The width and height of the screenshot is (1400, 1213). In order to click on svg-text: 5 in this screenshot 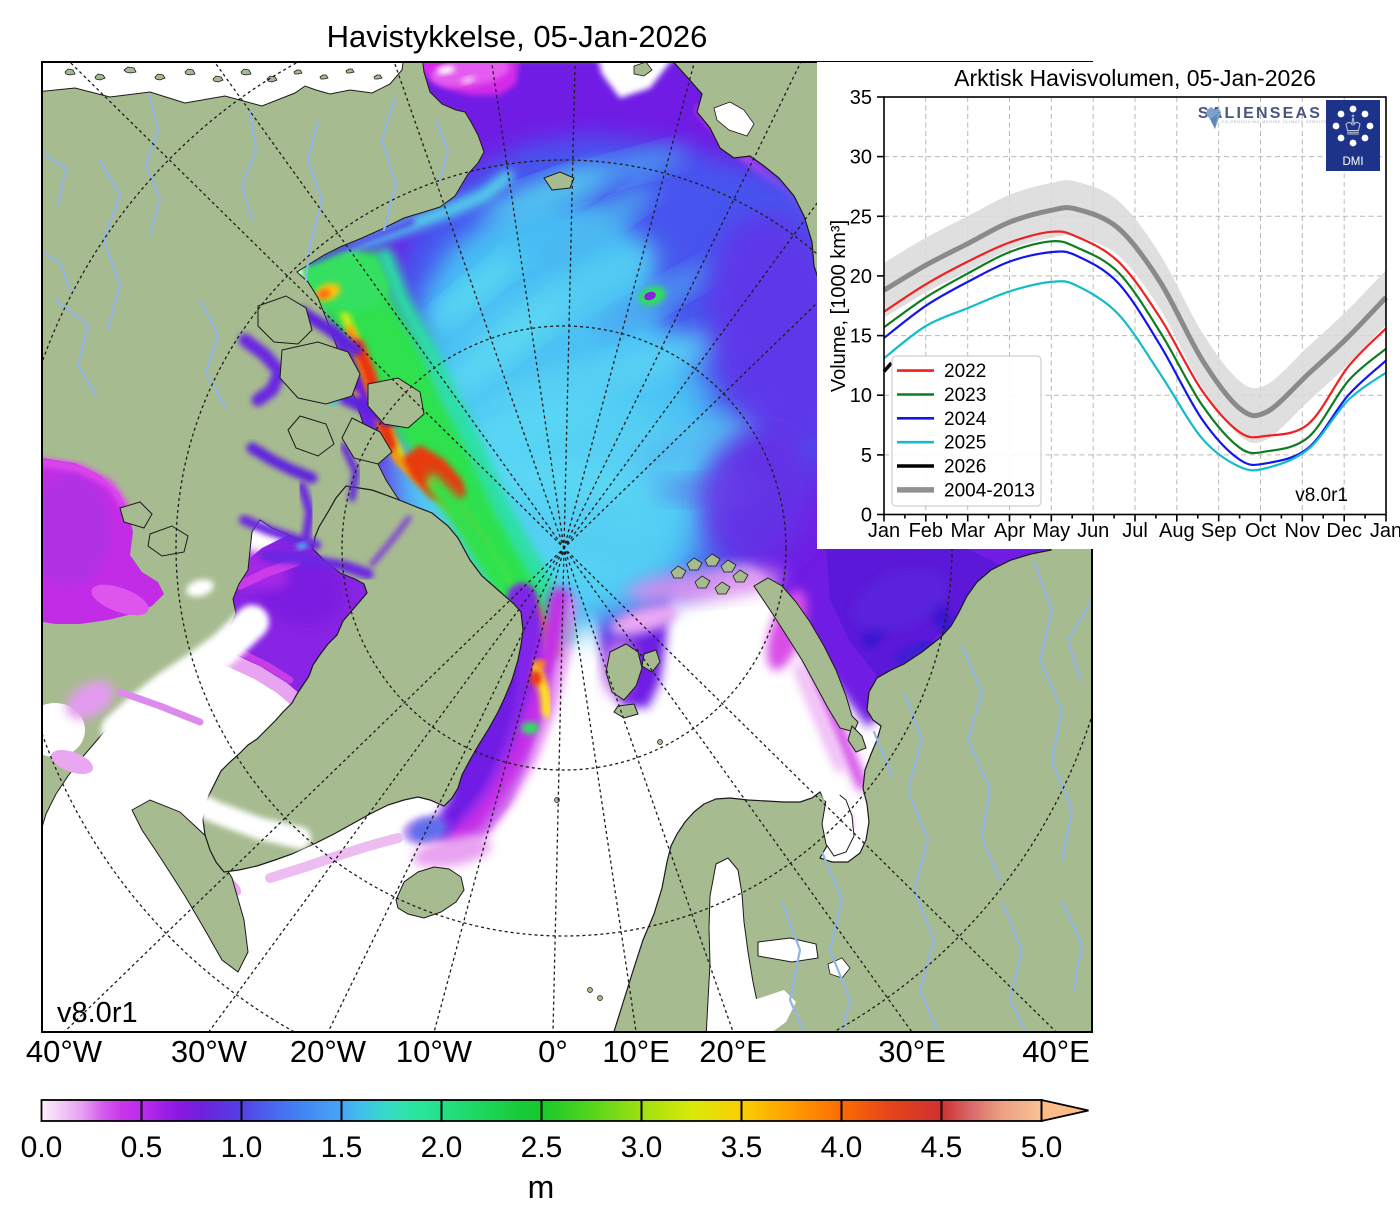, I will do `click(866, 456)`.